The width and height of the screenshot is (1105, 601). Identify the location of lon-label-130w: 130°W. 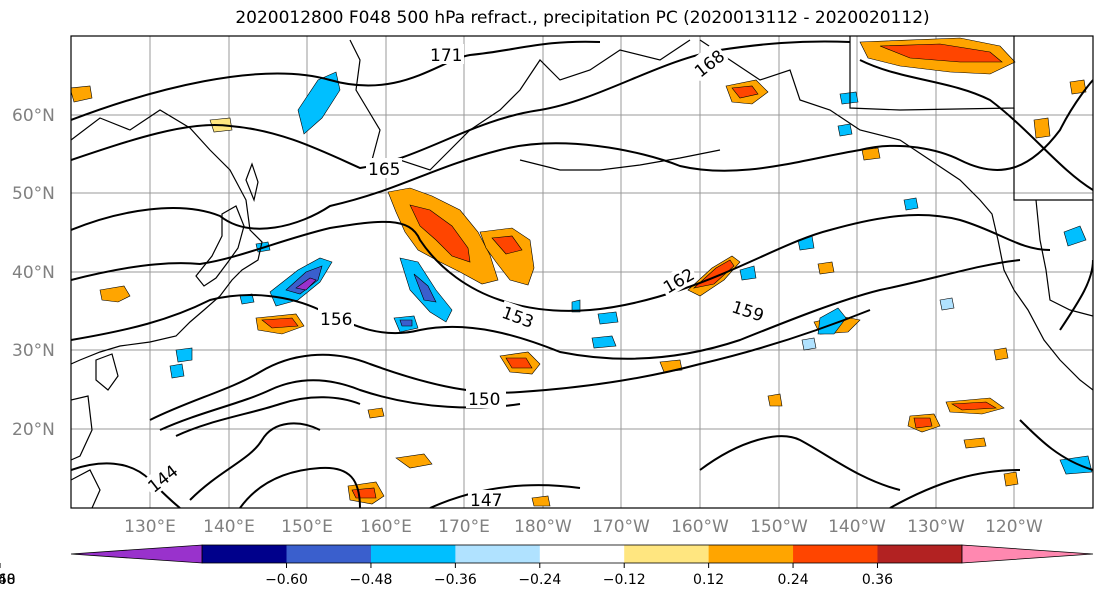
(936, 527).